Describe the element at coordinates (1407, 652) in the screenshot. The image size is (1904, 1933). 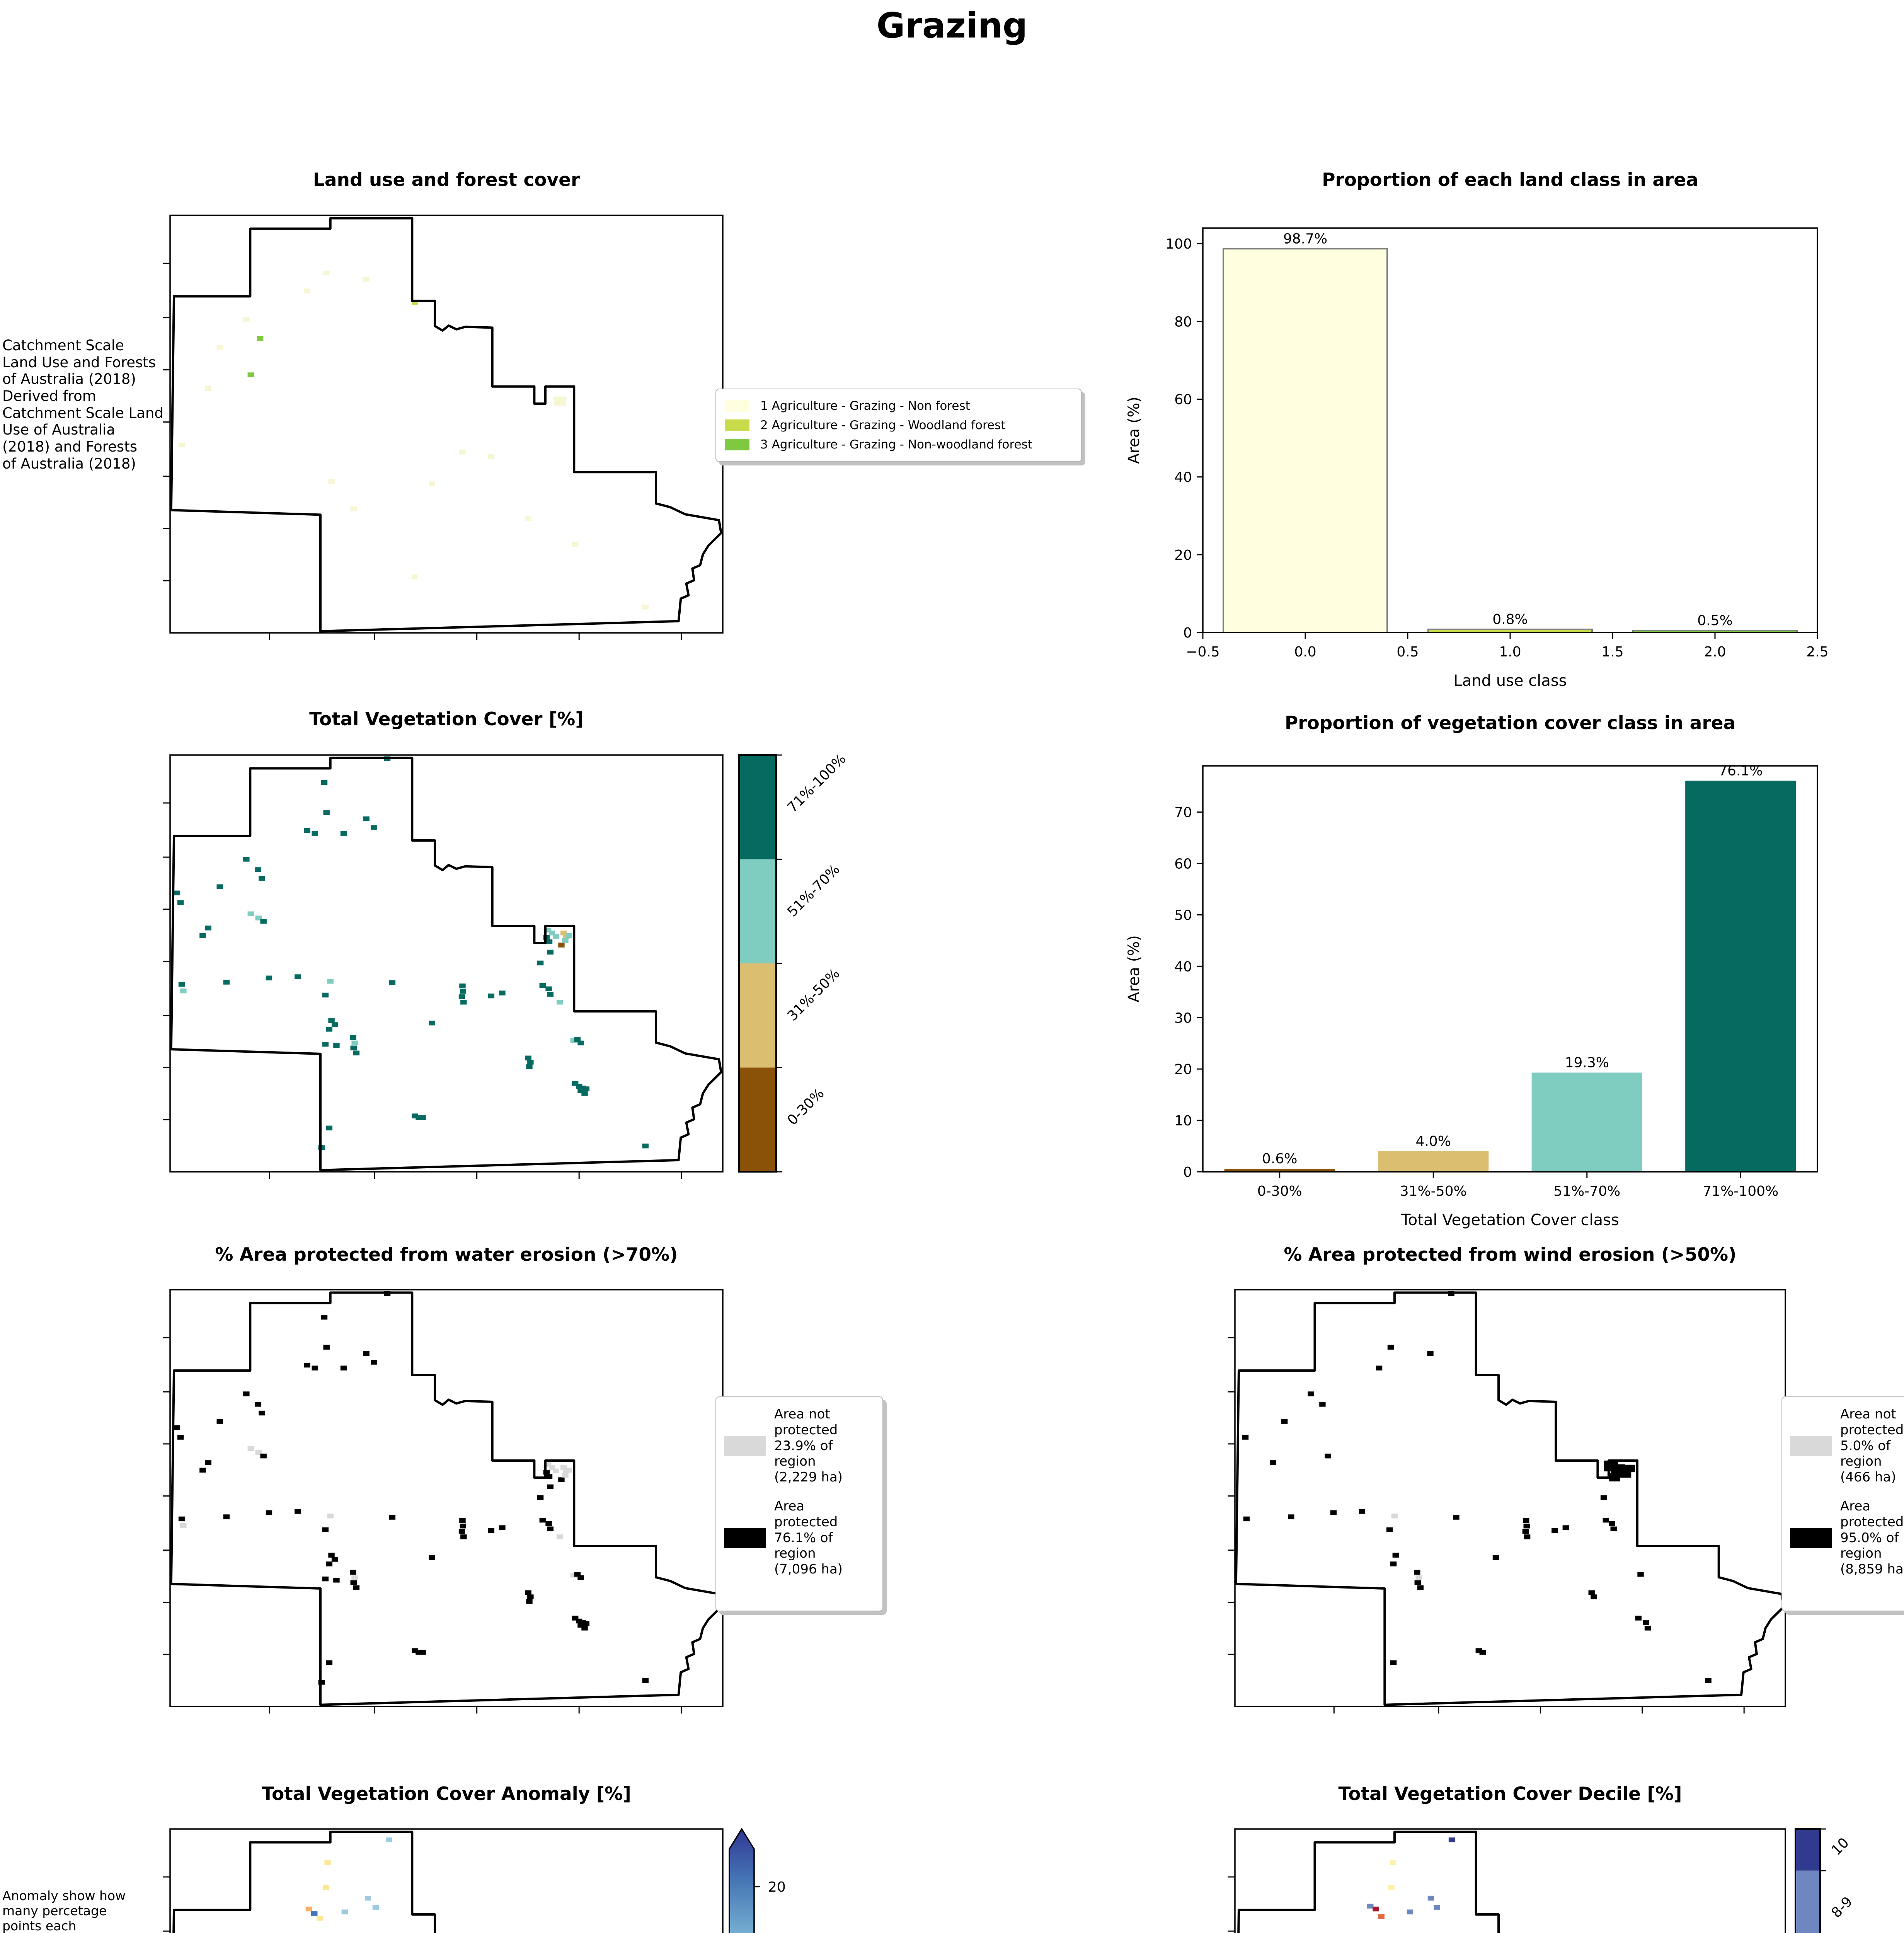
I see `svg-text: 0.5` at that location.